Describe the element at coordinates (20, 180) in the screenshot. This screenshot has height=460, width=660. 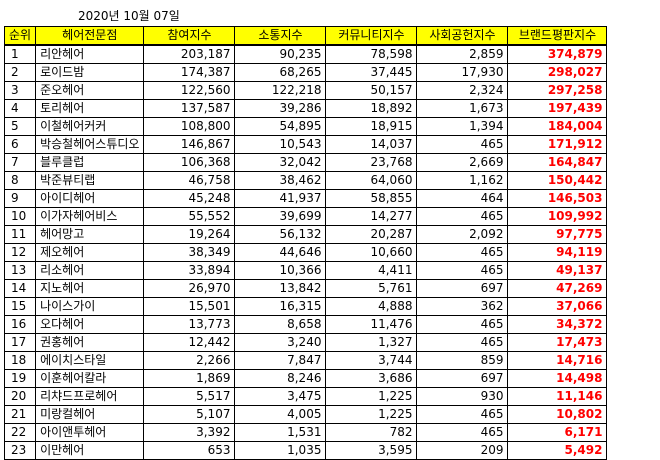
I see `rank-cell: 8` at that location.